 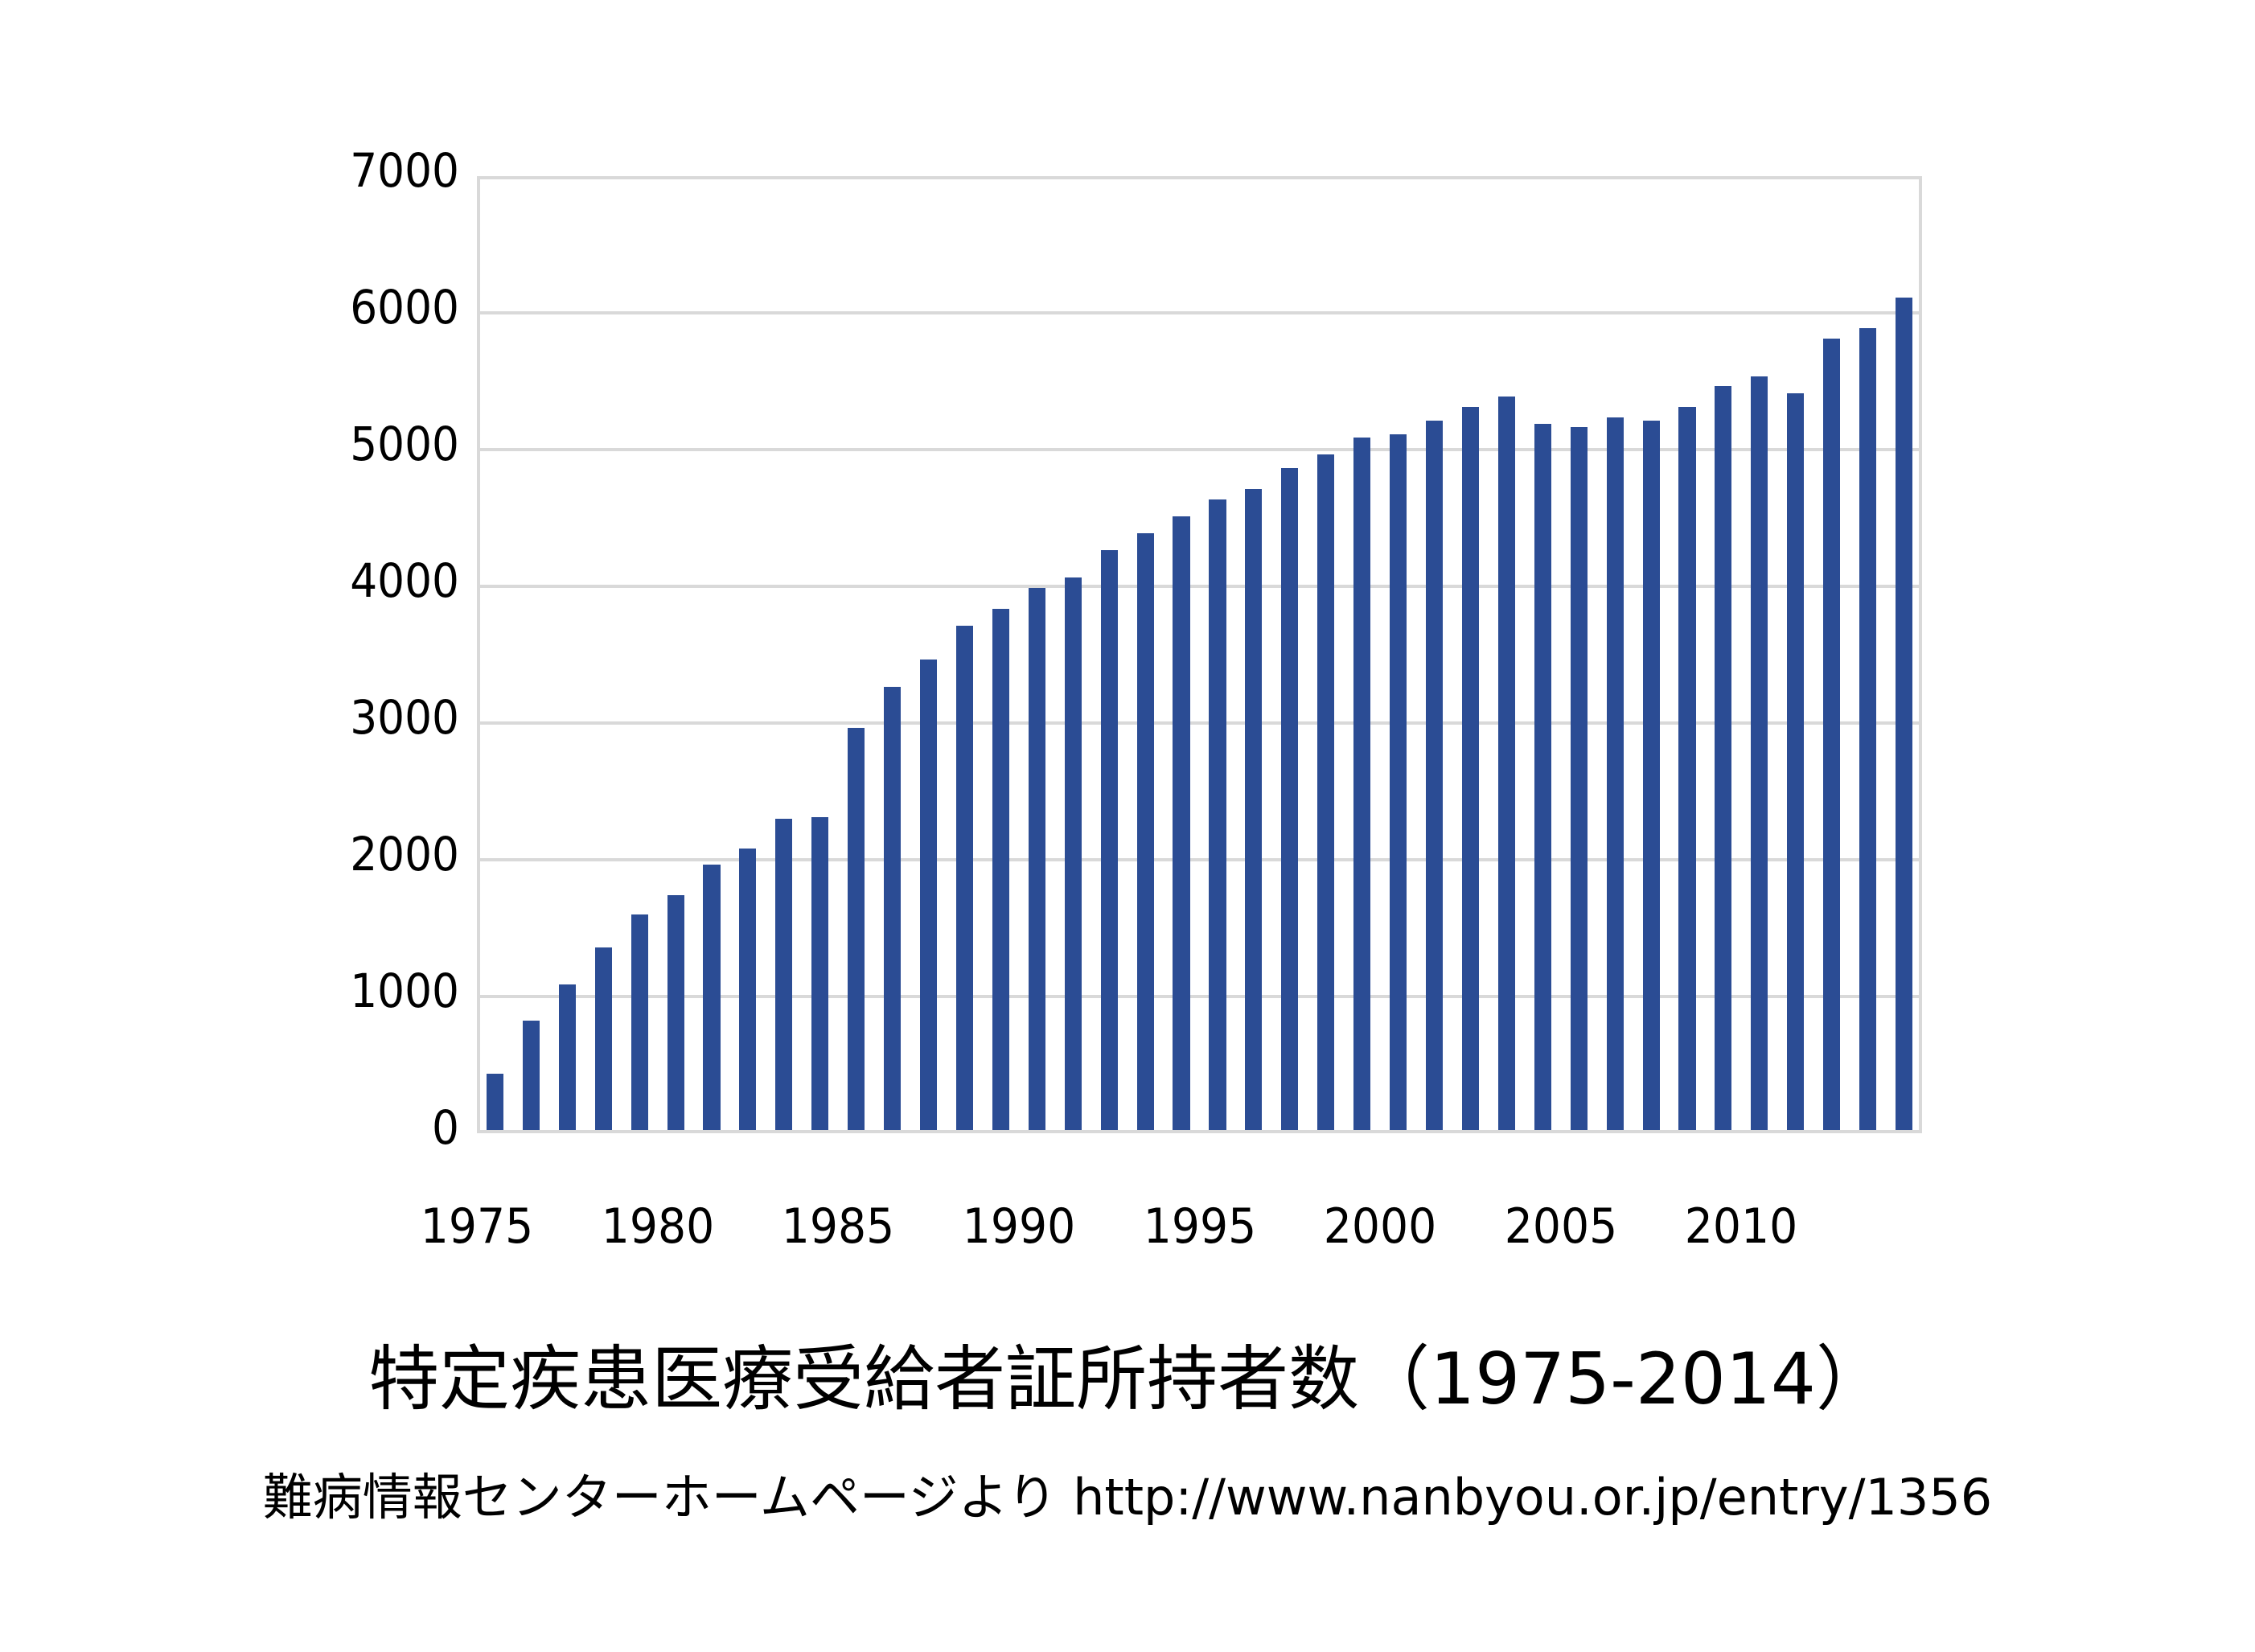 What do you see at coordinates (1723, 758) in the screenshot?
I see `bar-2009` at bounding box center [1723, 758].